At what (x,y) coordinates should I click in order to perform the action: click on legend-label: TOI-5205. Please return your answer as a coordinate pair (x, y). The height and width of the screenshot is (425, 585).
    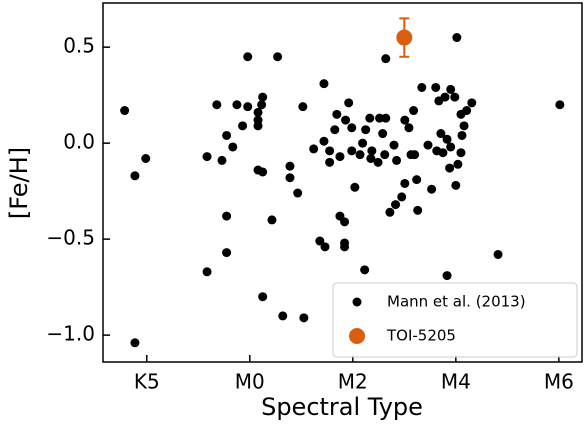
    Looking at the image, I should click on (421, 336).